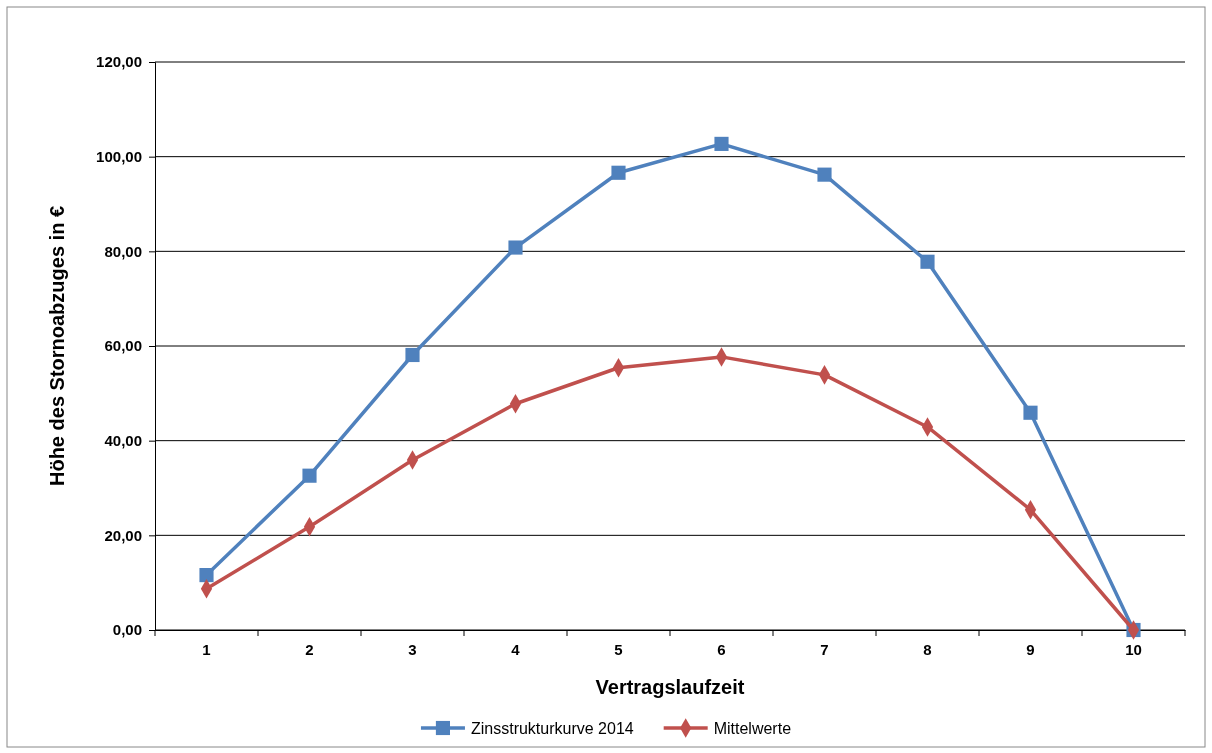 This screenshot has height=753, width=1212. What do you see at coordinates (1030, 649) in the screenshot?
I see `x-tick-label: 9` at bounding box center [1030, 649].